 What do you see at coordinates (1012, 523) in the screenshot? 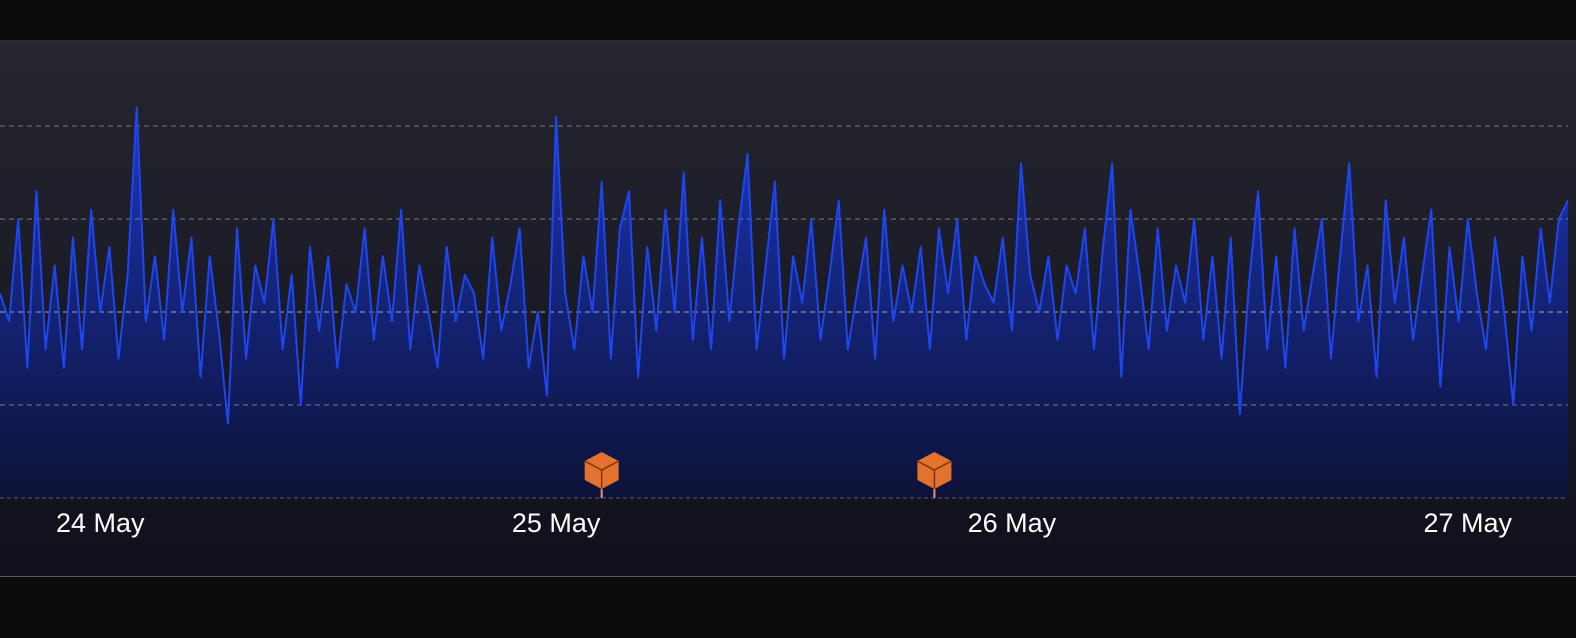
I see `x-tick-label: 26 May` at bounding box center [1012, 523].